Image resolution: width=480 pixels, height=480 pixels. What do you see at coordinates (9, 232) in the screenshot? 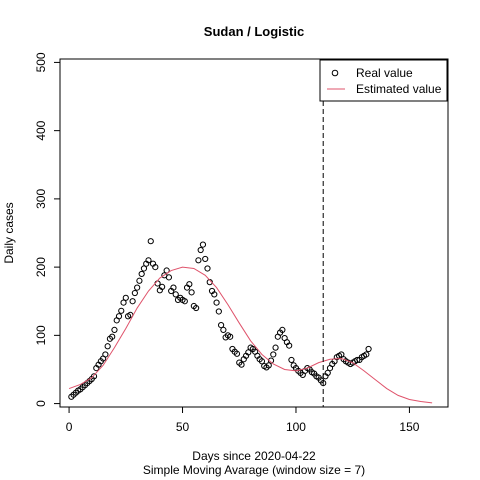
I see `y-axis-label: Daily cases` at bounding box center [9, 232].